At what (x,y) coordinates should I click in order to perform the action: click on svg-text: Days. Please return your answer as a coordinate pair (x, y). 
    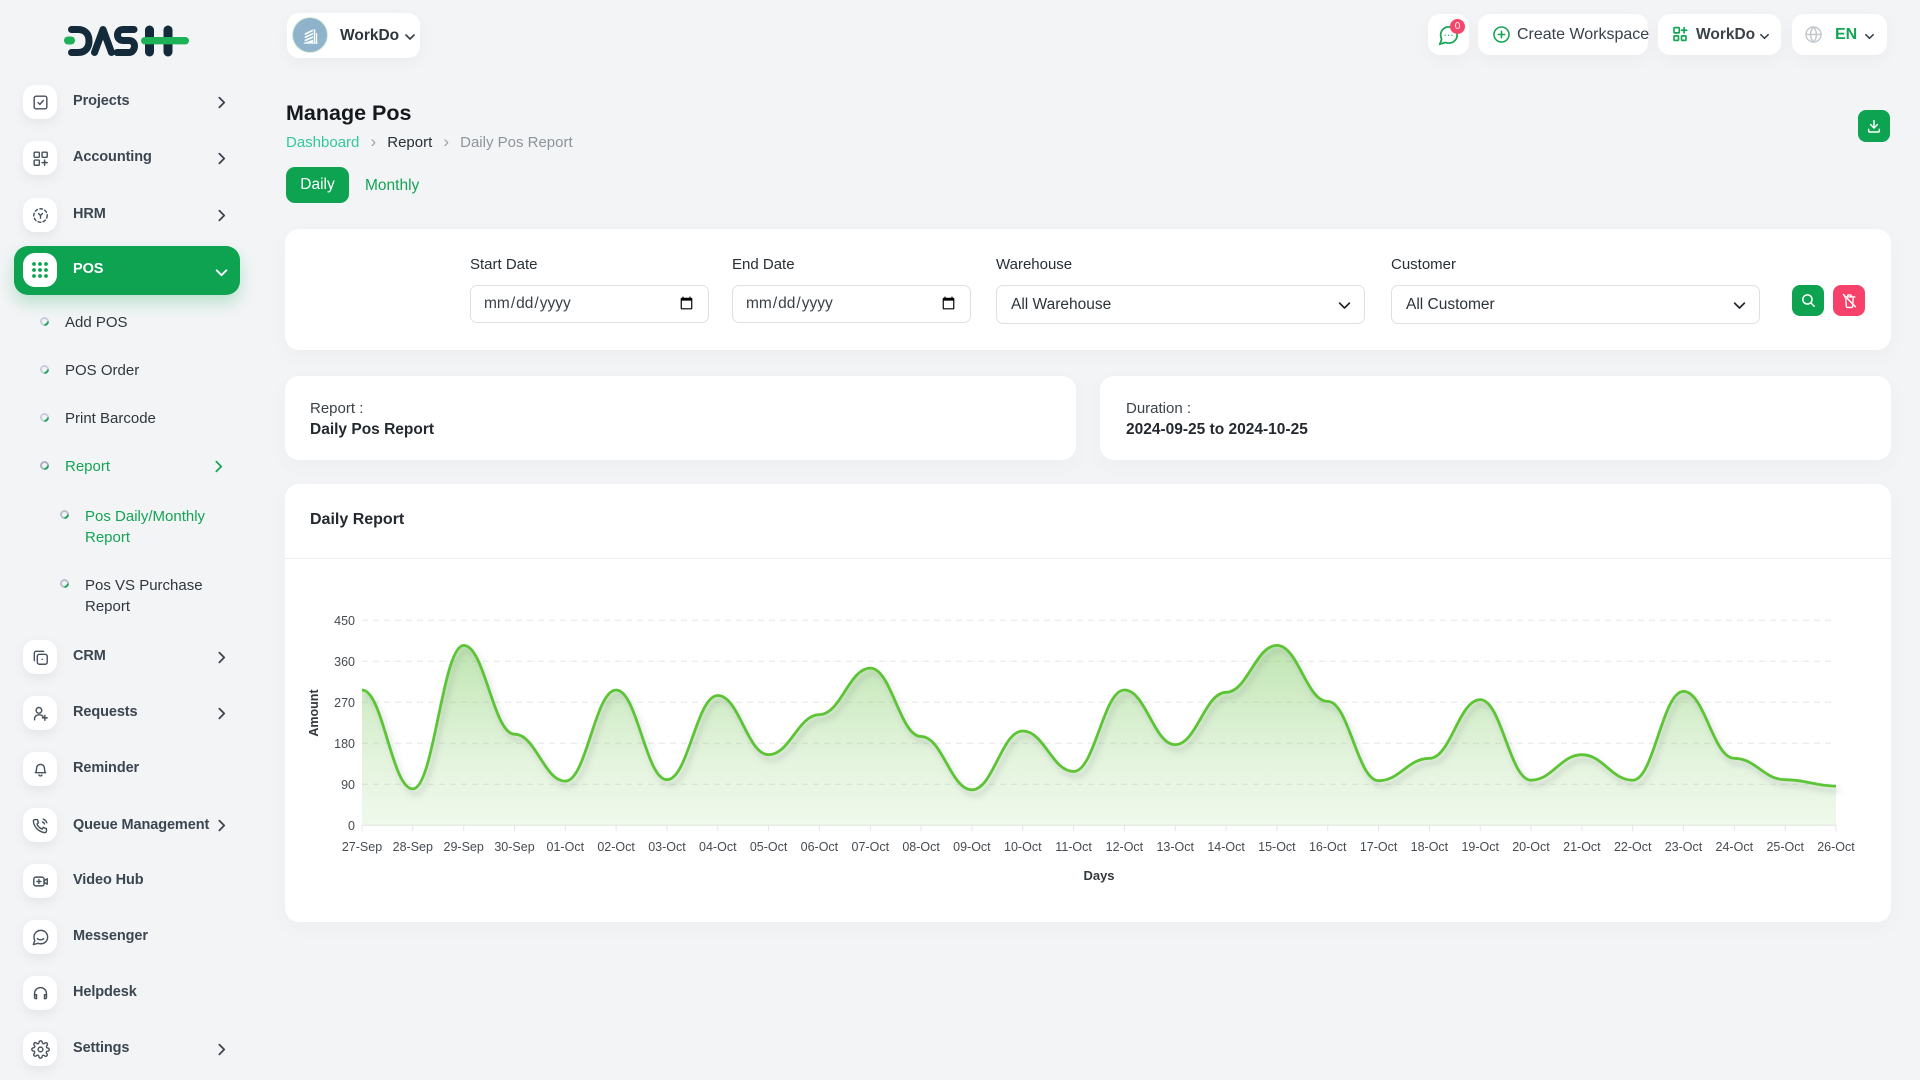
    Looking at the image, I should click on (1098, 875).